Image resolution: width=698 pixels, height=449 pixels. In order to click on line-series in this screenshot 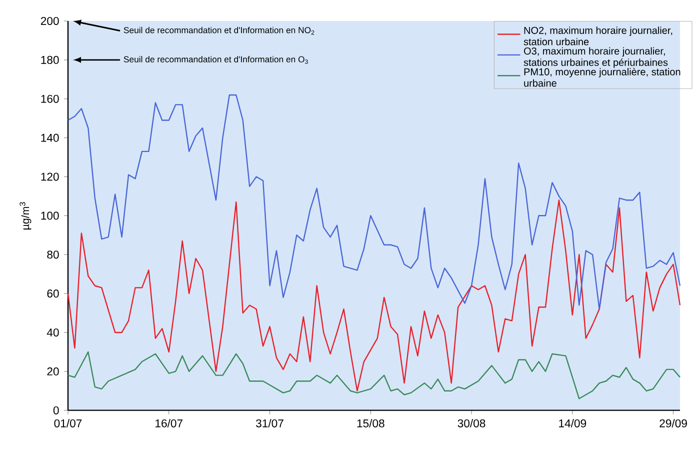, I will do `click(374, 375)`.